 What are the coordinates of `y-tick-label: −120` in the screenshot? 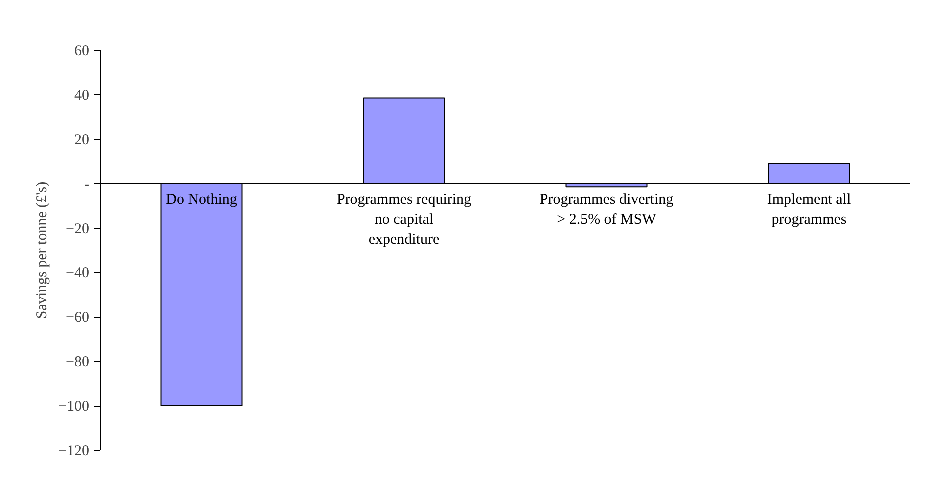 It's located at (74, 452).